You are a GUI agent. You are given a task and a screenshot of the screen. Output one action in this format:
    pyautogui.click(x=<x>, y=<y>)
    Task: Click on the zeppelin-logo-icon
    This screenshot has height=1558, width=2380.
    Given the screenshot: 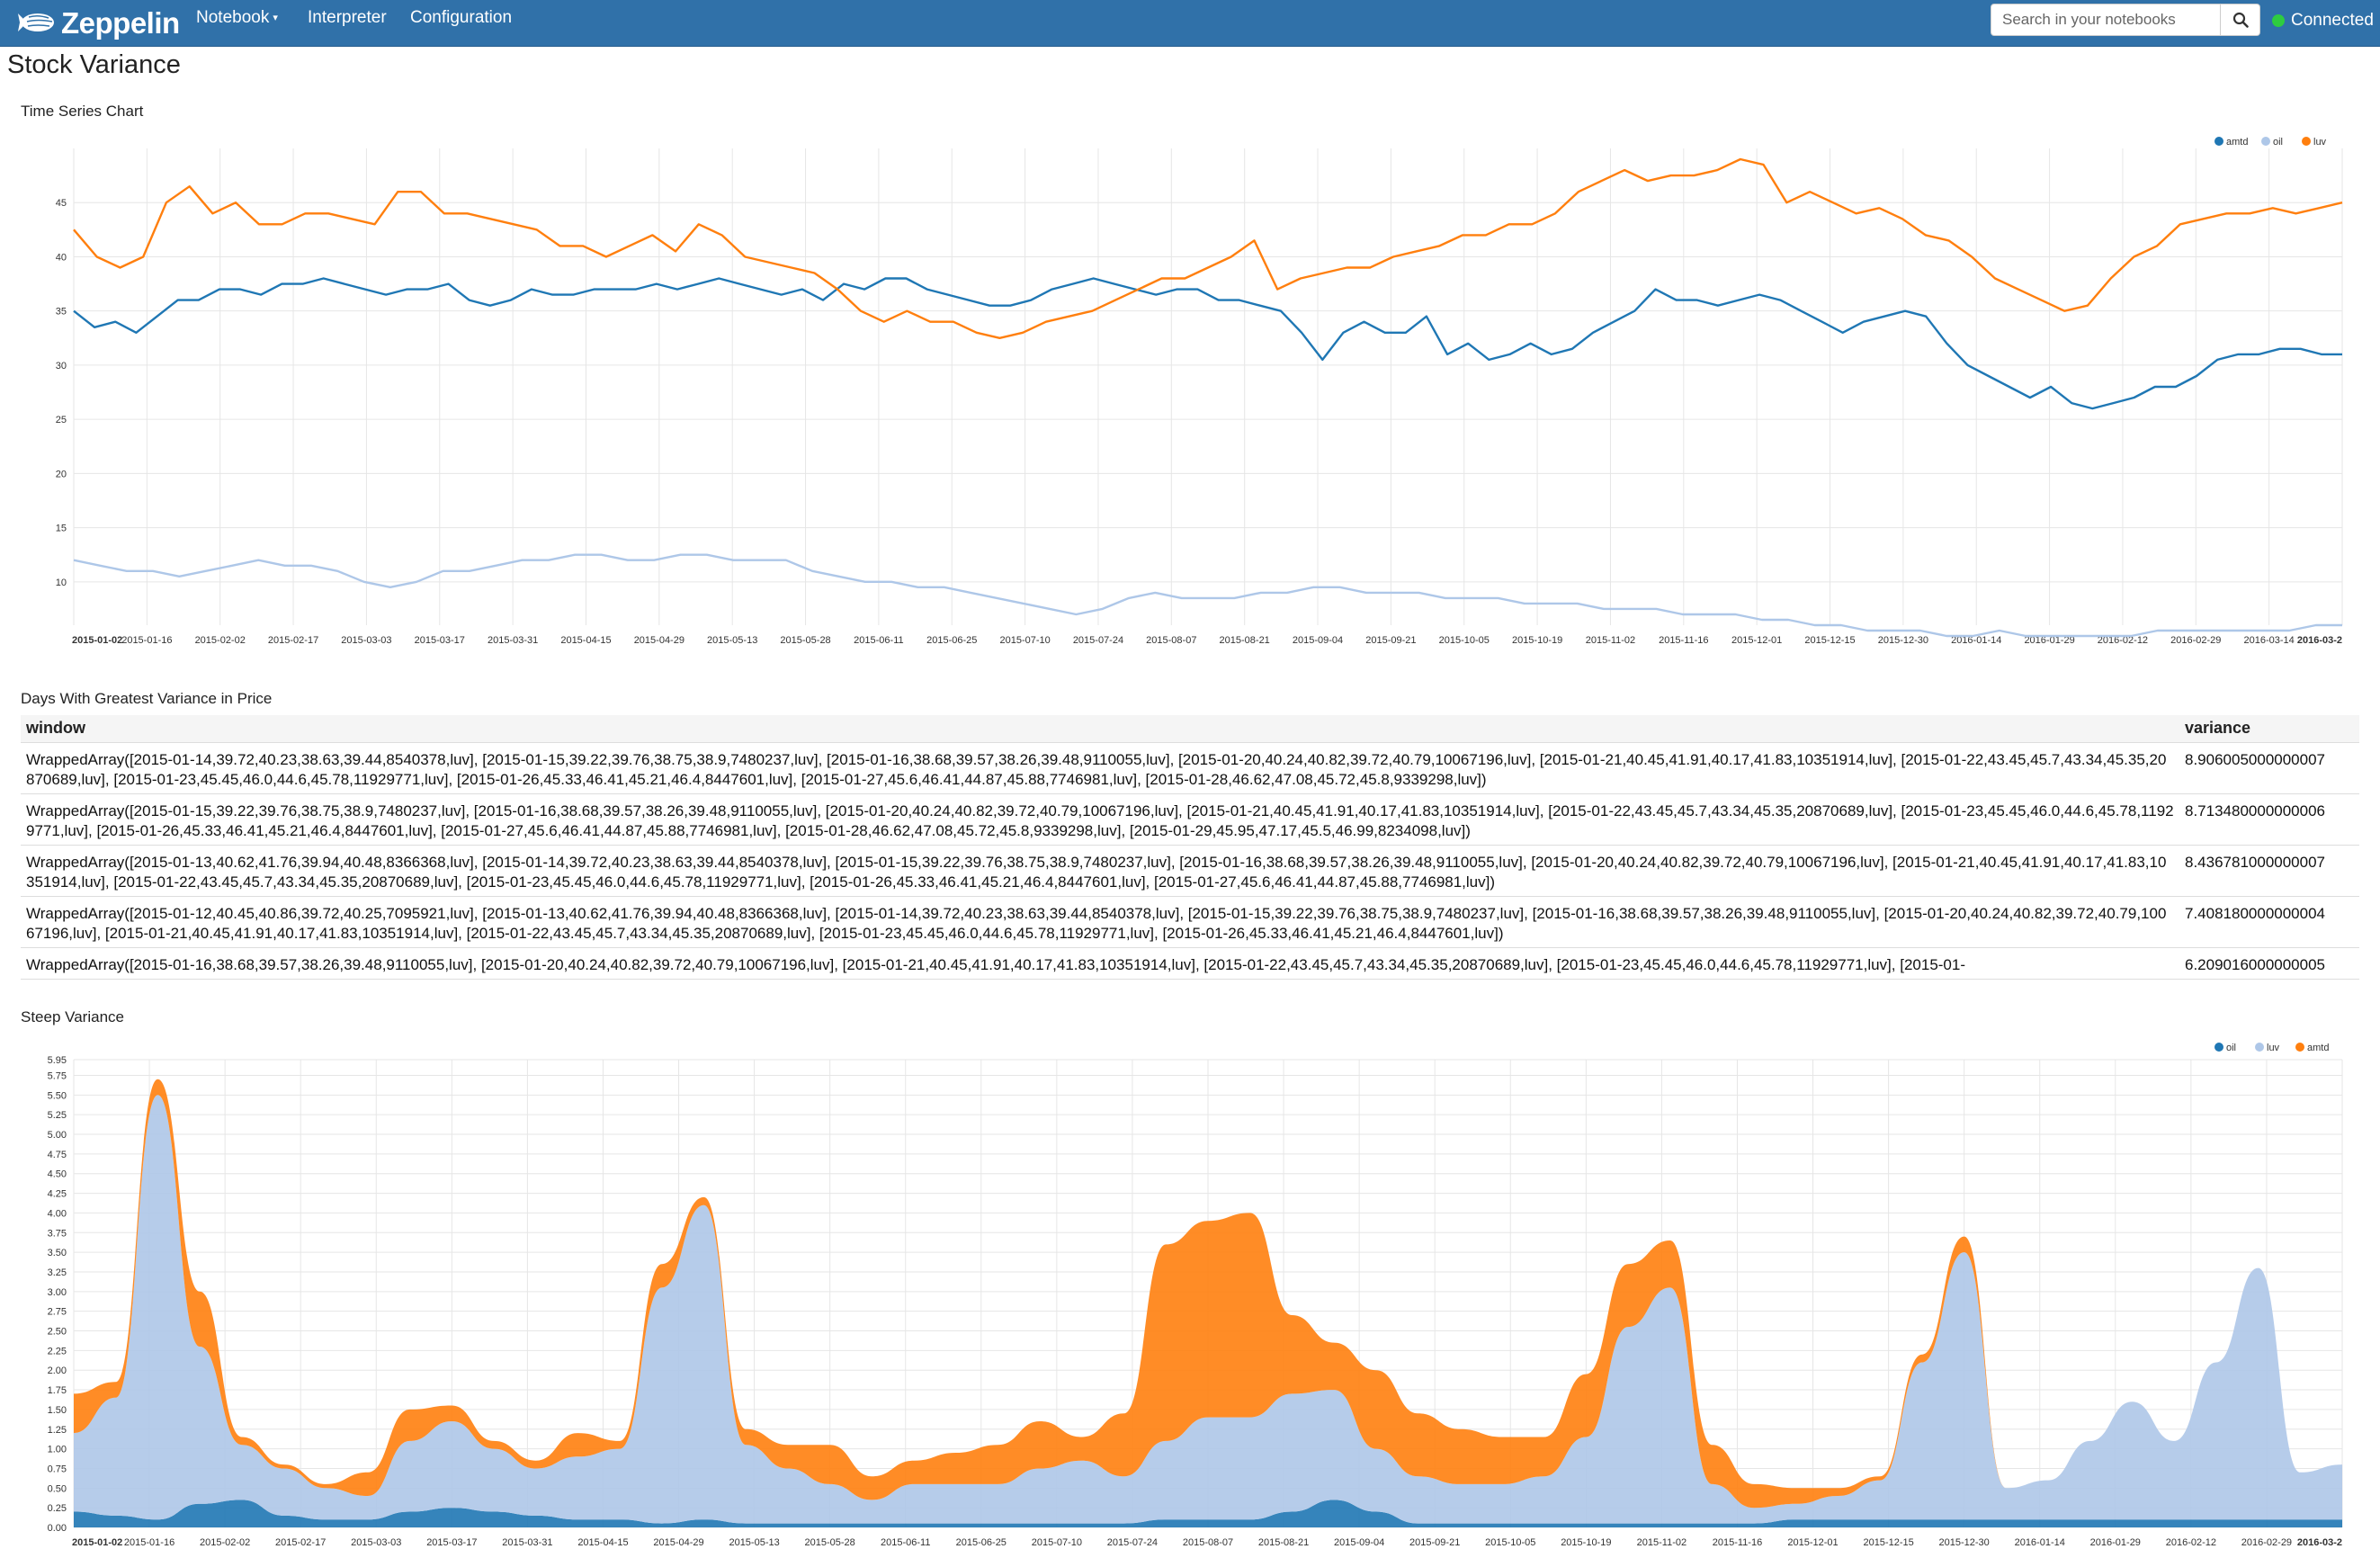 What is the action you would take?
    pyautogui.click(x=36, y=22)
    